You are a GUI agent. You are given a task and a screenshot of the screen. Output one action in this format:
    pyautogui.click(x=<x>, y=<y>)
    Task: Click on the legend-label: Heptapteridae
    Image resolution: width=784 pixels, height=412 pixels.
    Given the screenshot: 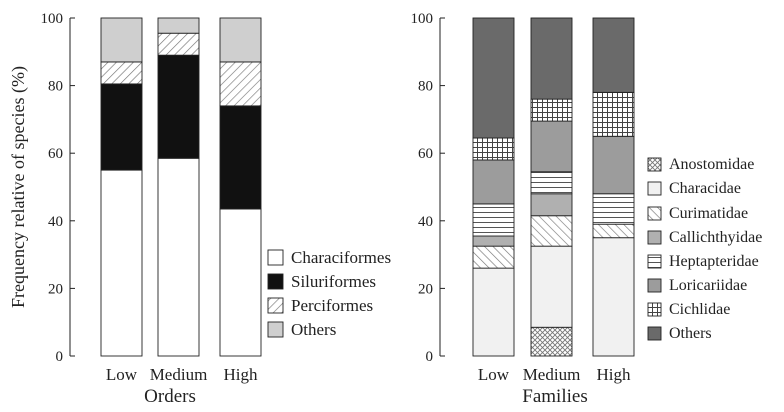 What is the action you would take?
    pyautogui.click(x=714, y=261)
    